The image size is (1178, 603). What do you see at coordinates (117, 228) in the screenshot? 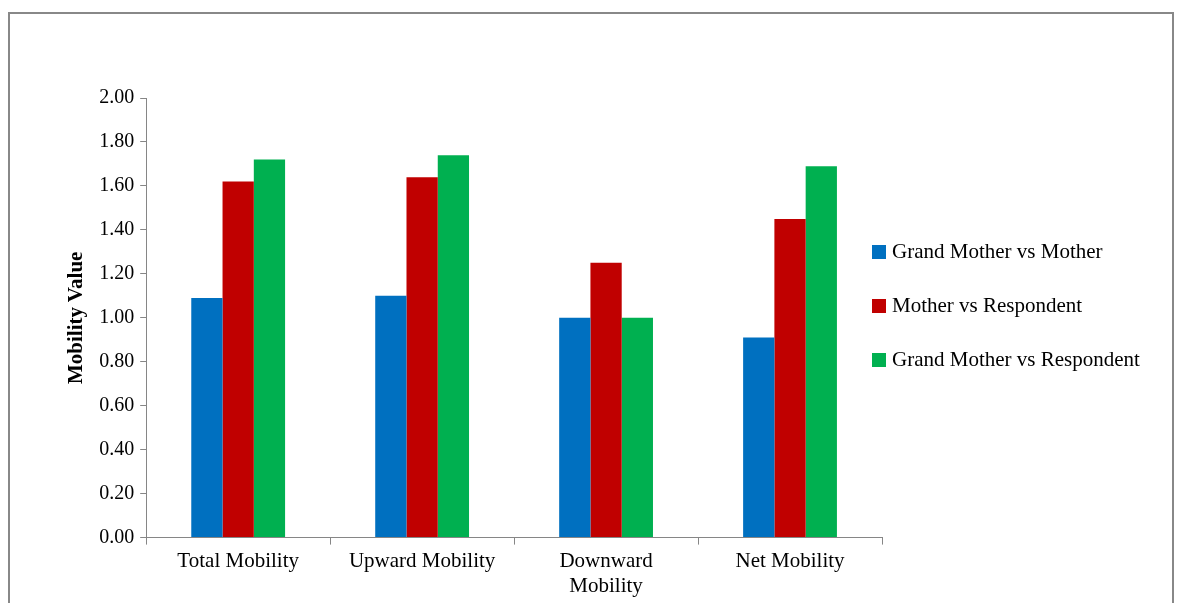
I see `y-tick-label: 1.40` at bounding box center [117, 228].